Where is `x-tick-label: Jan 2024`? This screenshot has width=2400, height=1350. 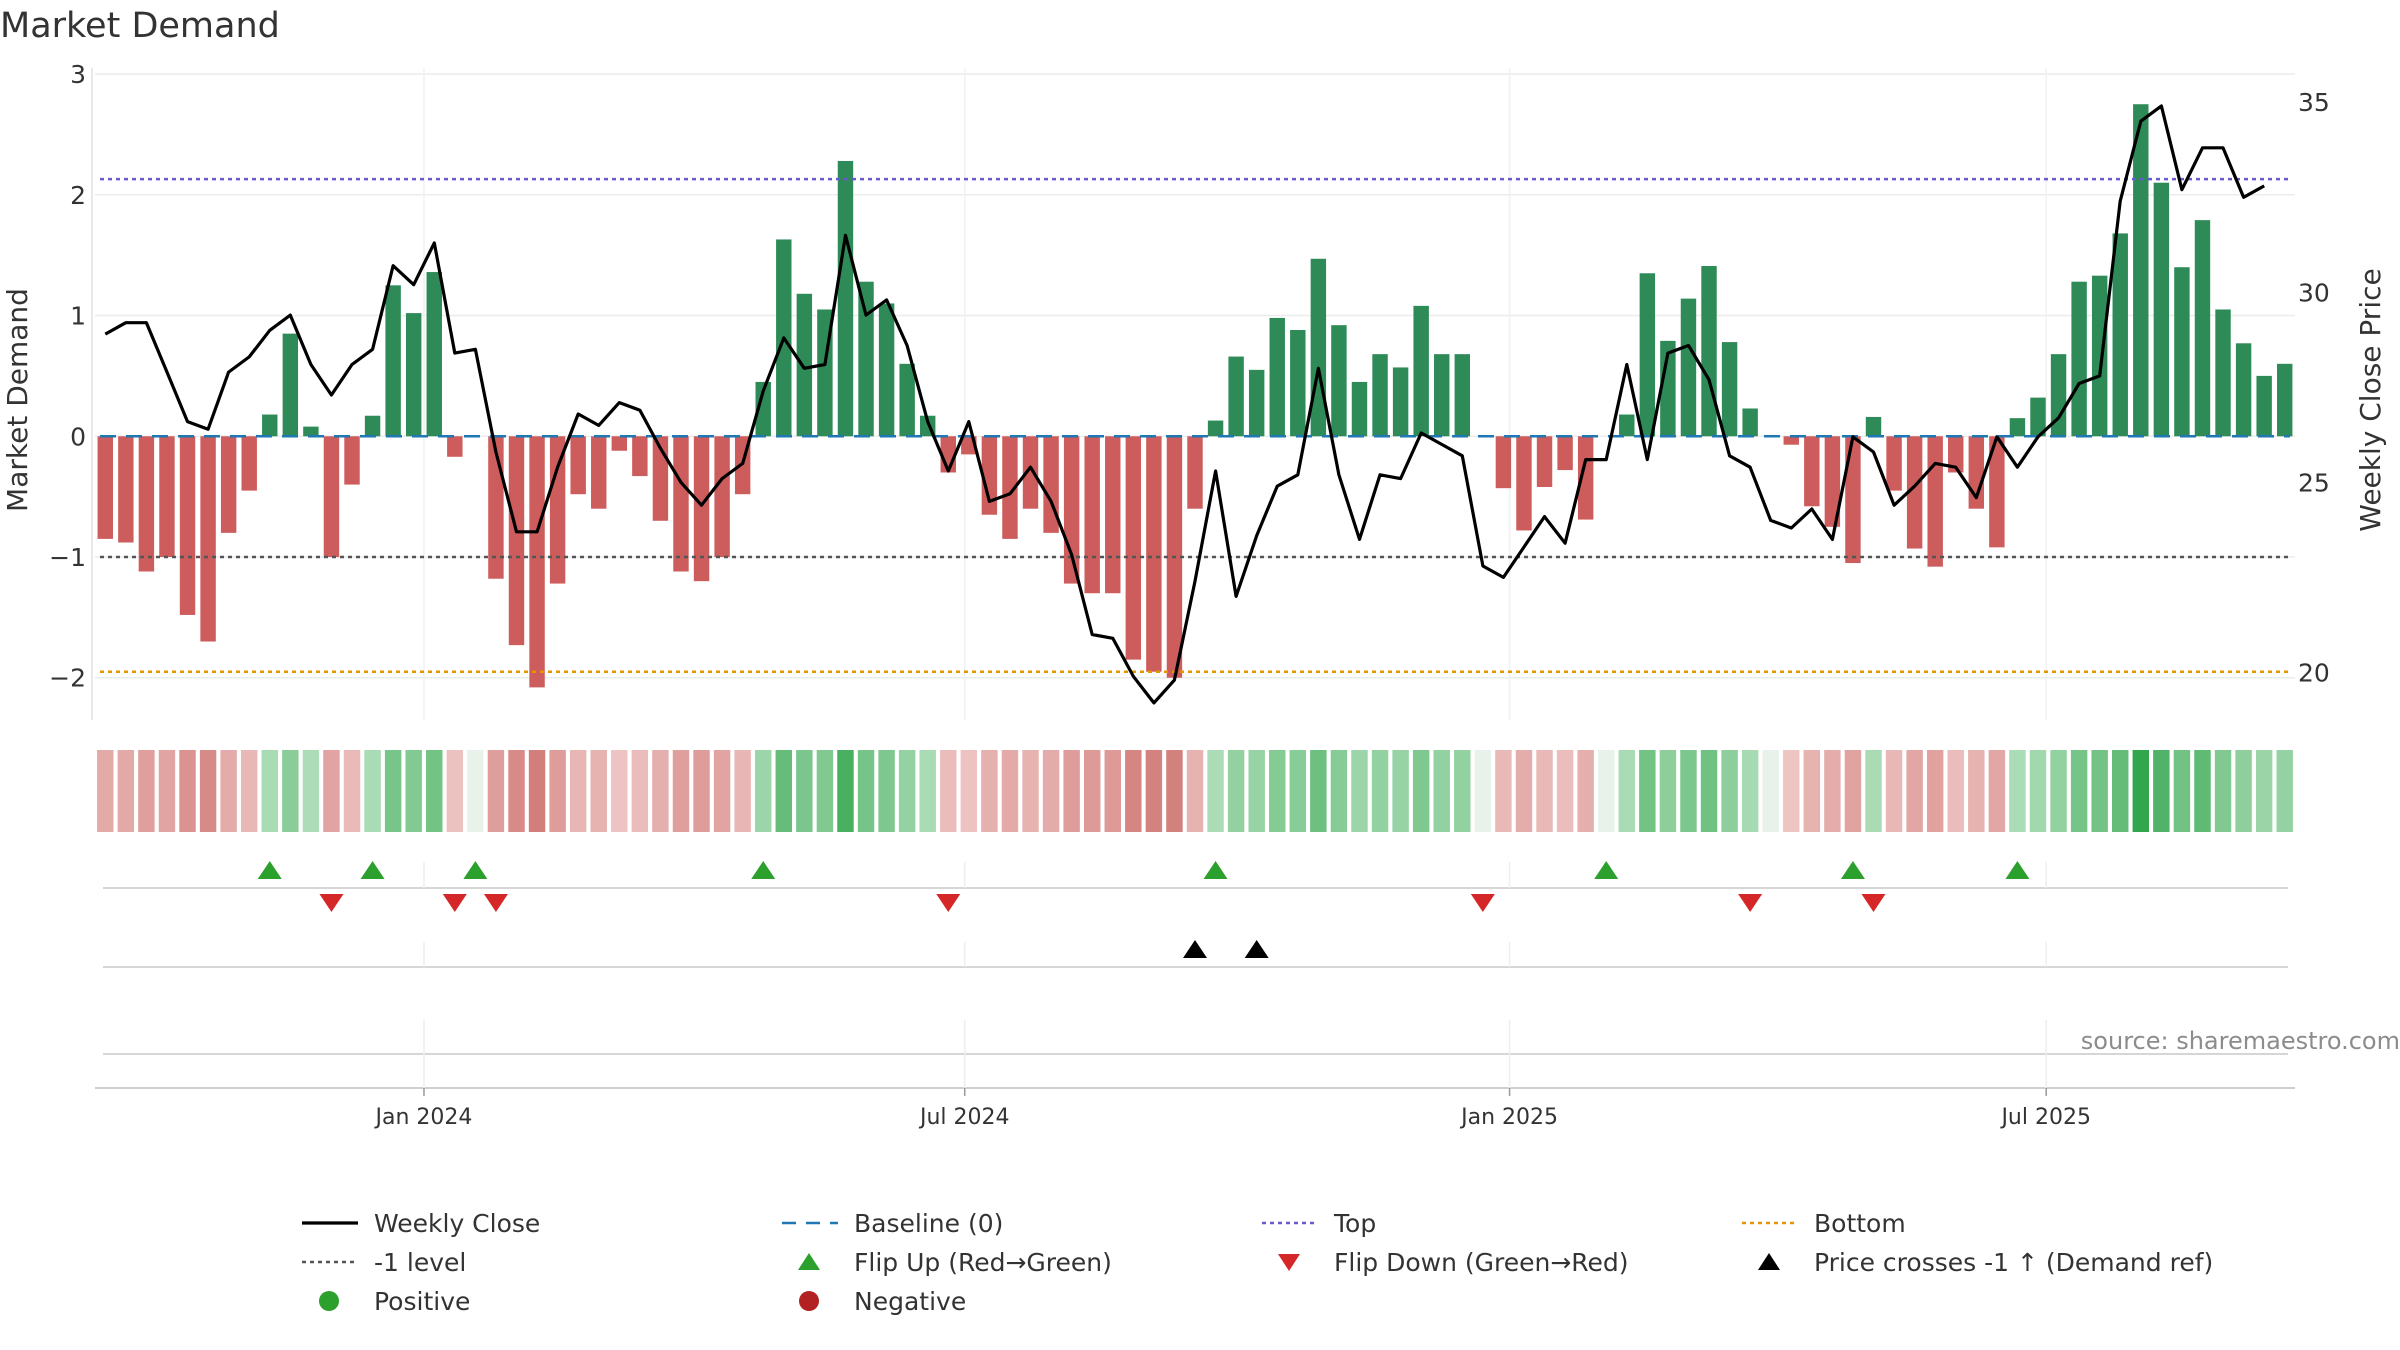 x-tick-label: Jan 2024 is located at coordinates (423, 1117).